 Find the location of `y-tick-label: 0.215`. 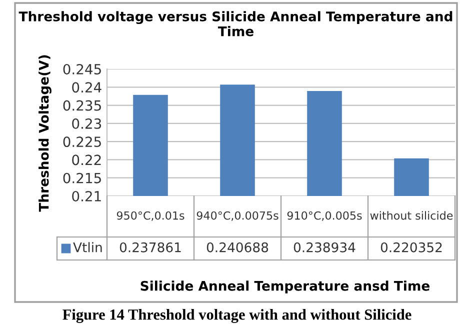

y-tick-label: 0.215 is located at coordinates (82, 178).